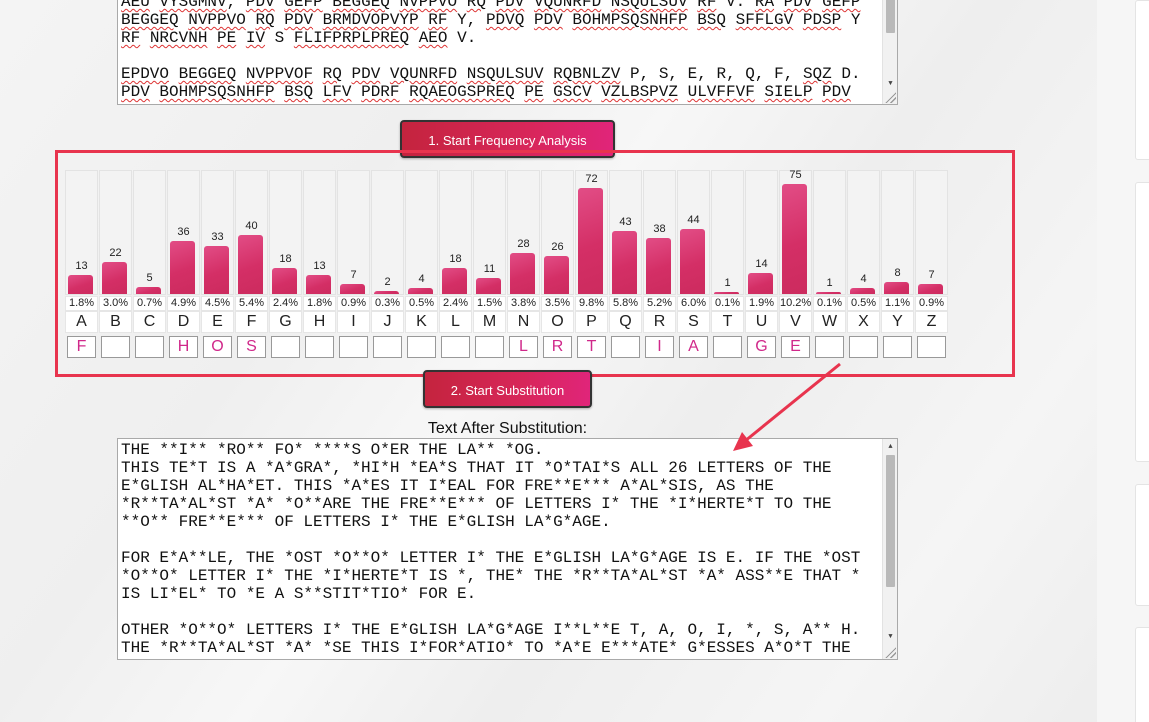 This screenshot has width=1149, height=722. I want to click on cipher-word: VQUNRFD, so click(423, 74).